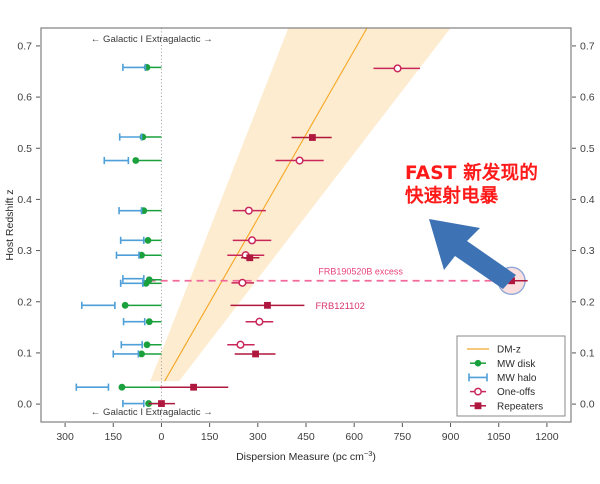  I want to click on frb121102-label: FRB121102, so click(339, 305).